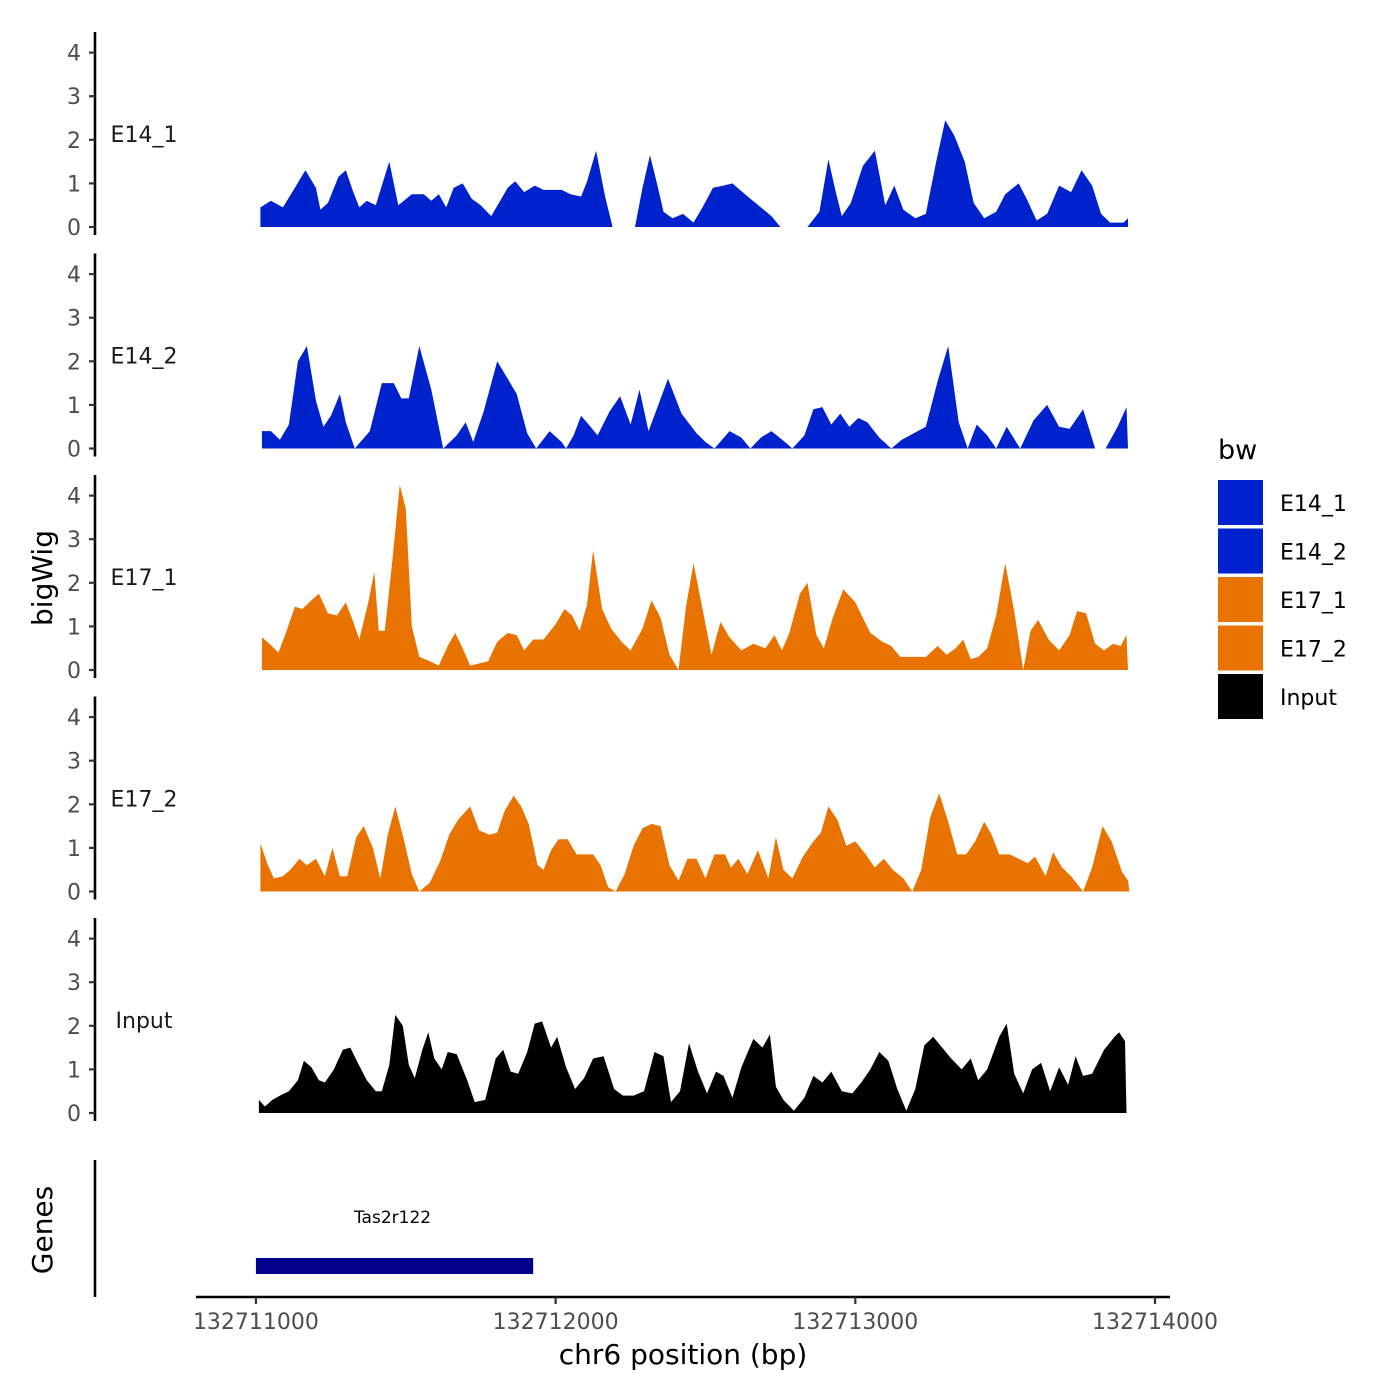 The height and width of the screenshot is (1400, 1400). What do you see at coordinates (692, 1063) in the screenshot?
I see `area-series-input` at bounding box center [692, 1063].